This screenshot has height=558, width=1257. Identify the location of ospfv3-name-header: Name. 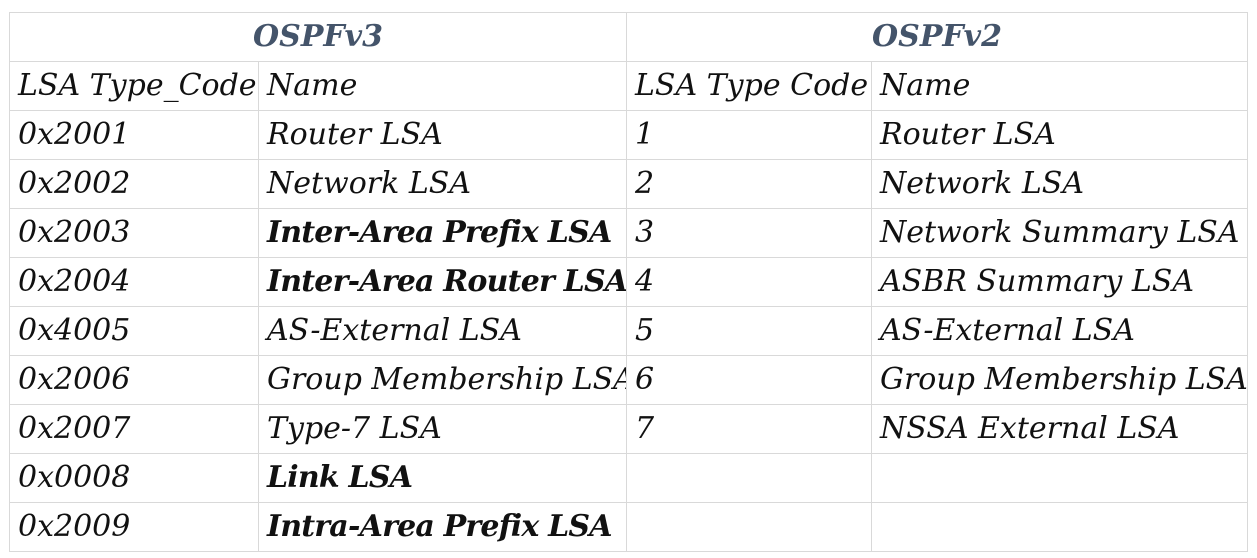
(442, 86).